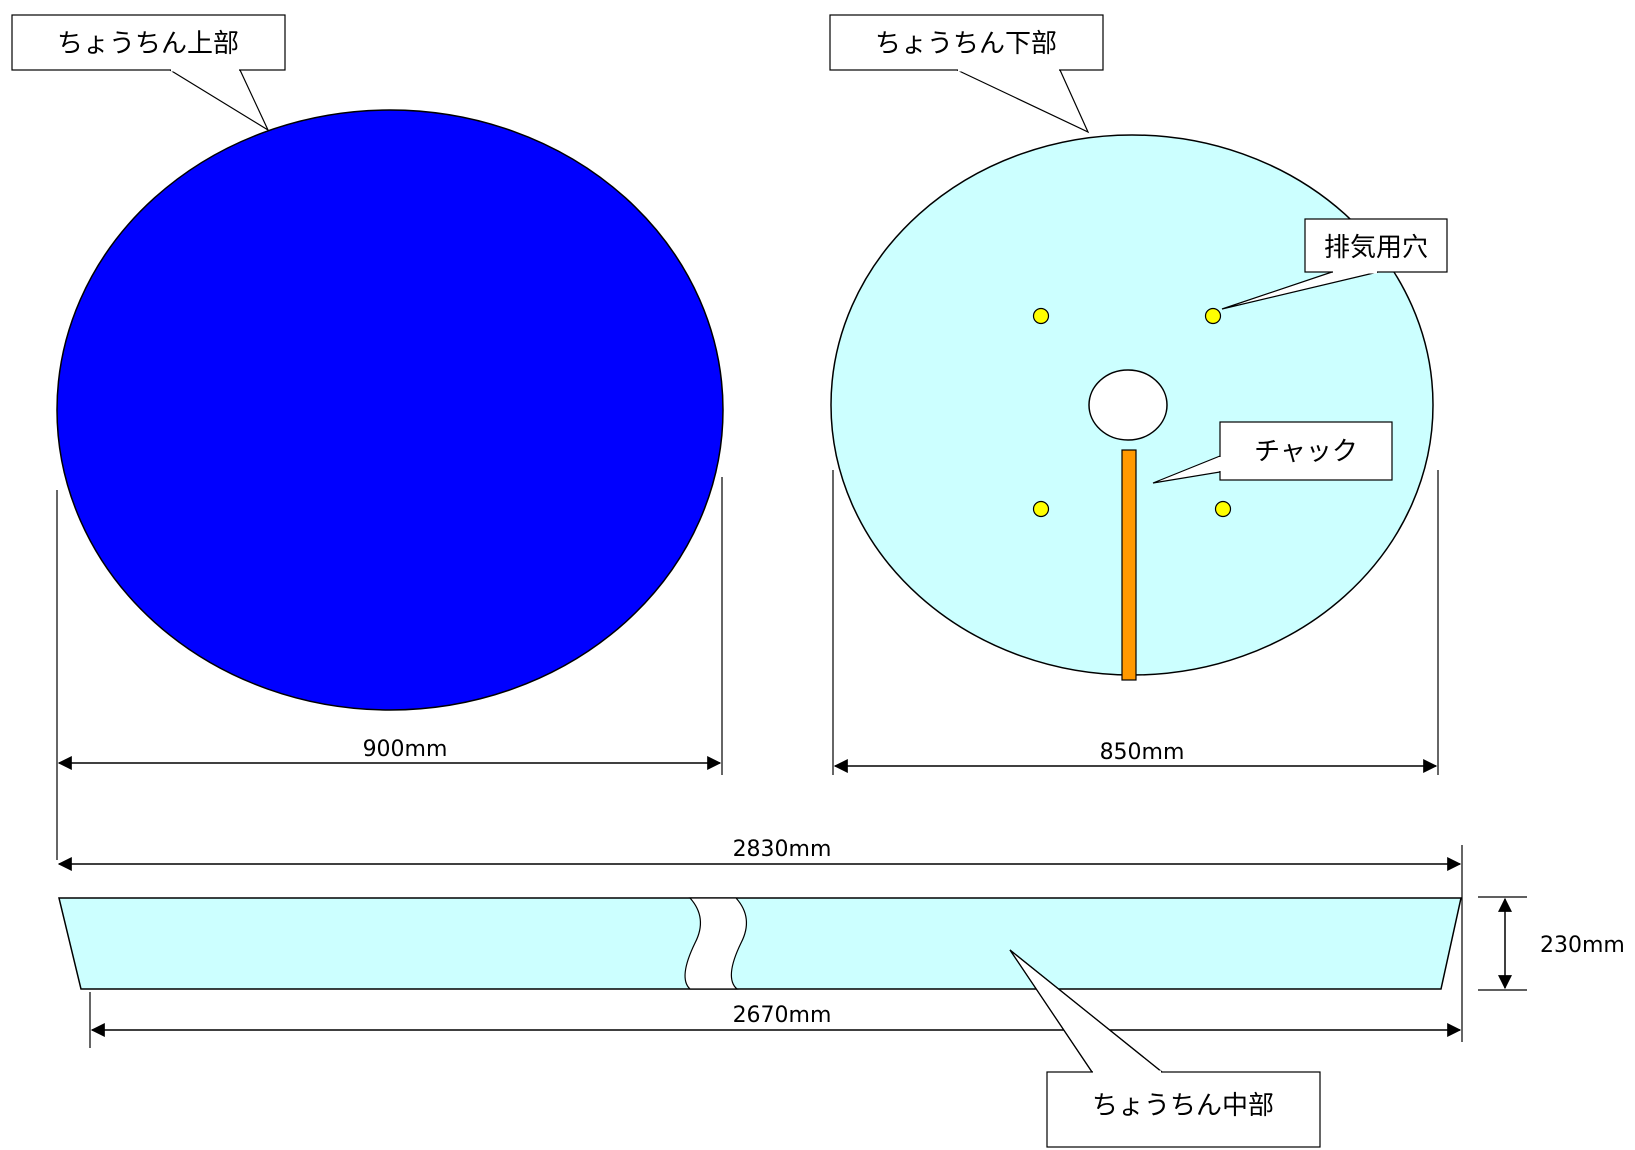  Describe the element at coordinates (1183, 1106) in the screenshot. I see `middle-part-label: ちょうちん中部` at that location.